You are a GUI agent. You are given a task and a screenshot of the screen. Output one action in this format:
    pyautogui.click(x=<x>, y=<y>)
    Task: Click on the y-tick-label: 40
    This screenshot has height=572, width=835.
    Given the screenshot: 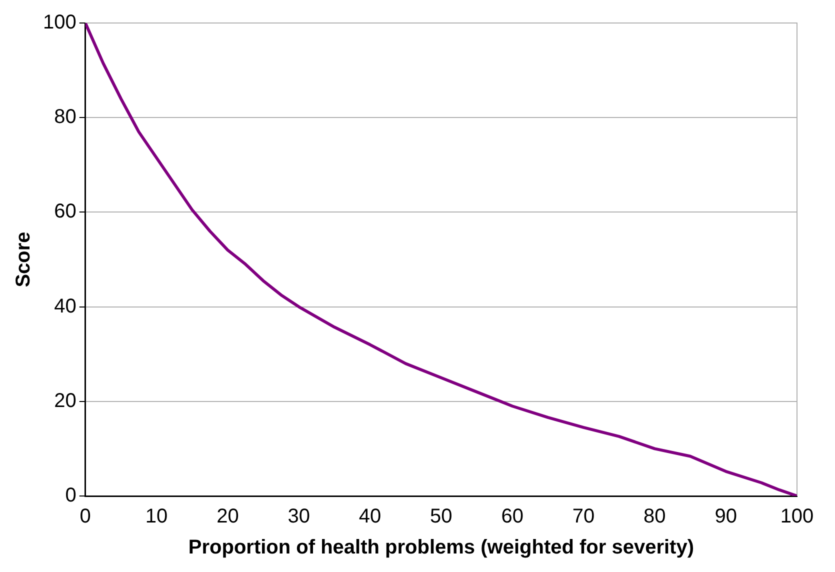 What is the action you would take?
    pyautogui.click(x=65, y=306)
    